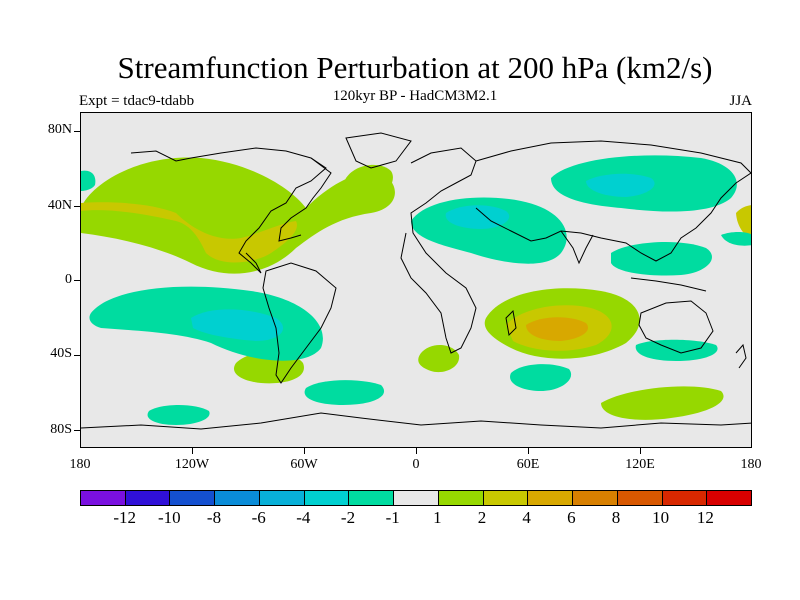 This screenshot has width=800, height=600. I want to click on contour-neg-wpac, so click(661, 258).